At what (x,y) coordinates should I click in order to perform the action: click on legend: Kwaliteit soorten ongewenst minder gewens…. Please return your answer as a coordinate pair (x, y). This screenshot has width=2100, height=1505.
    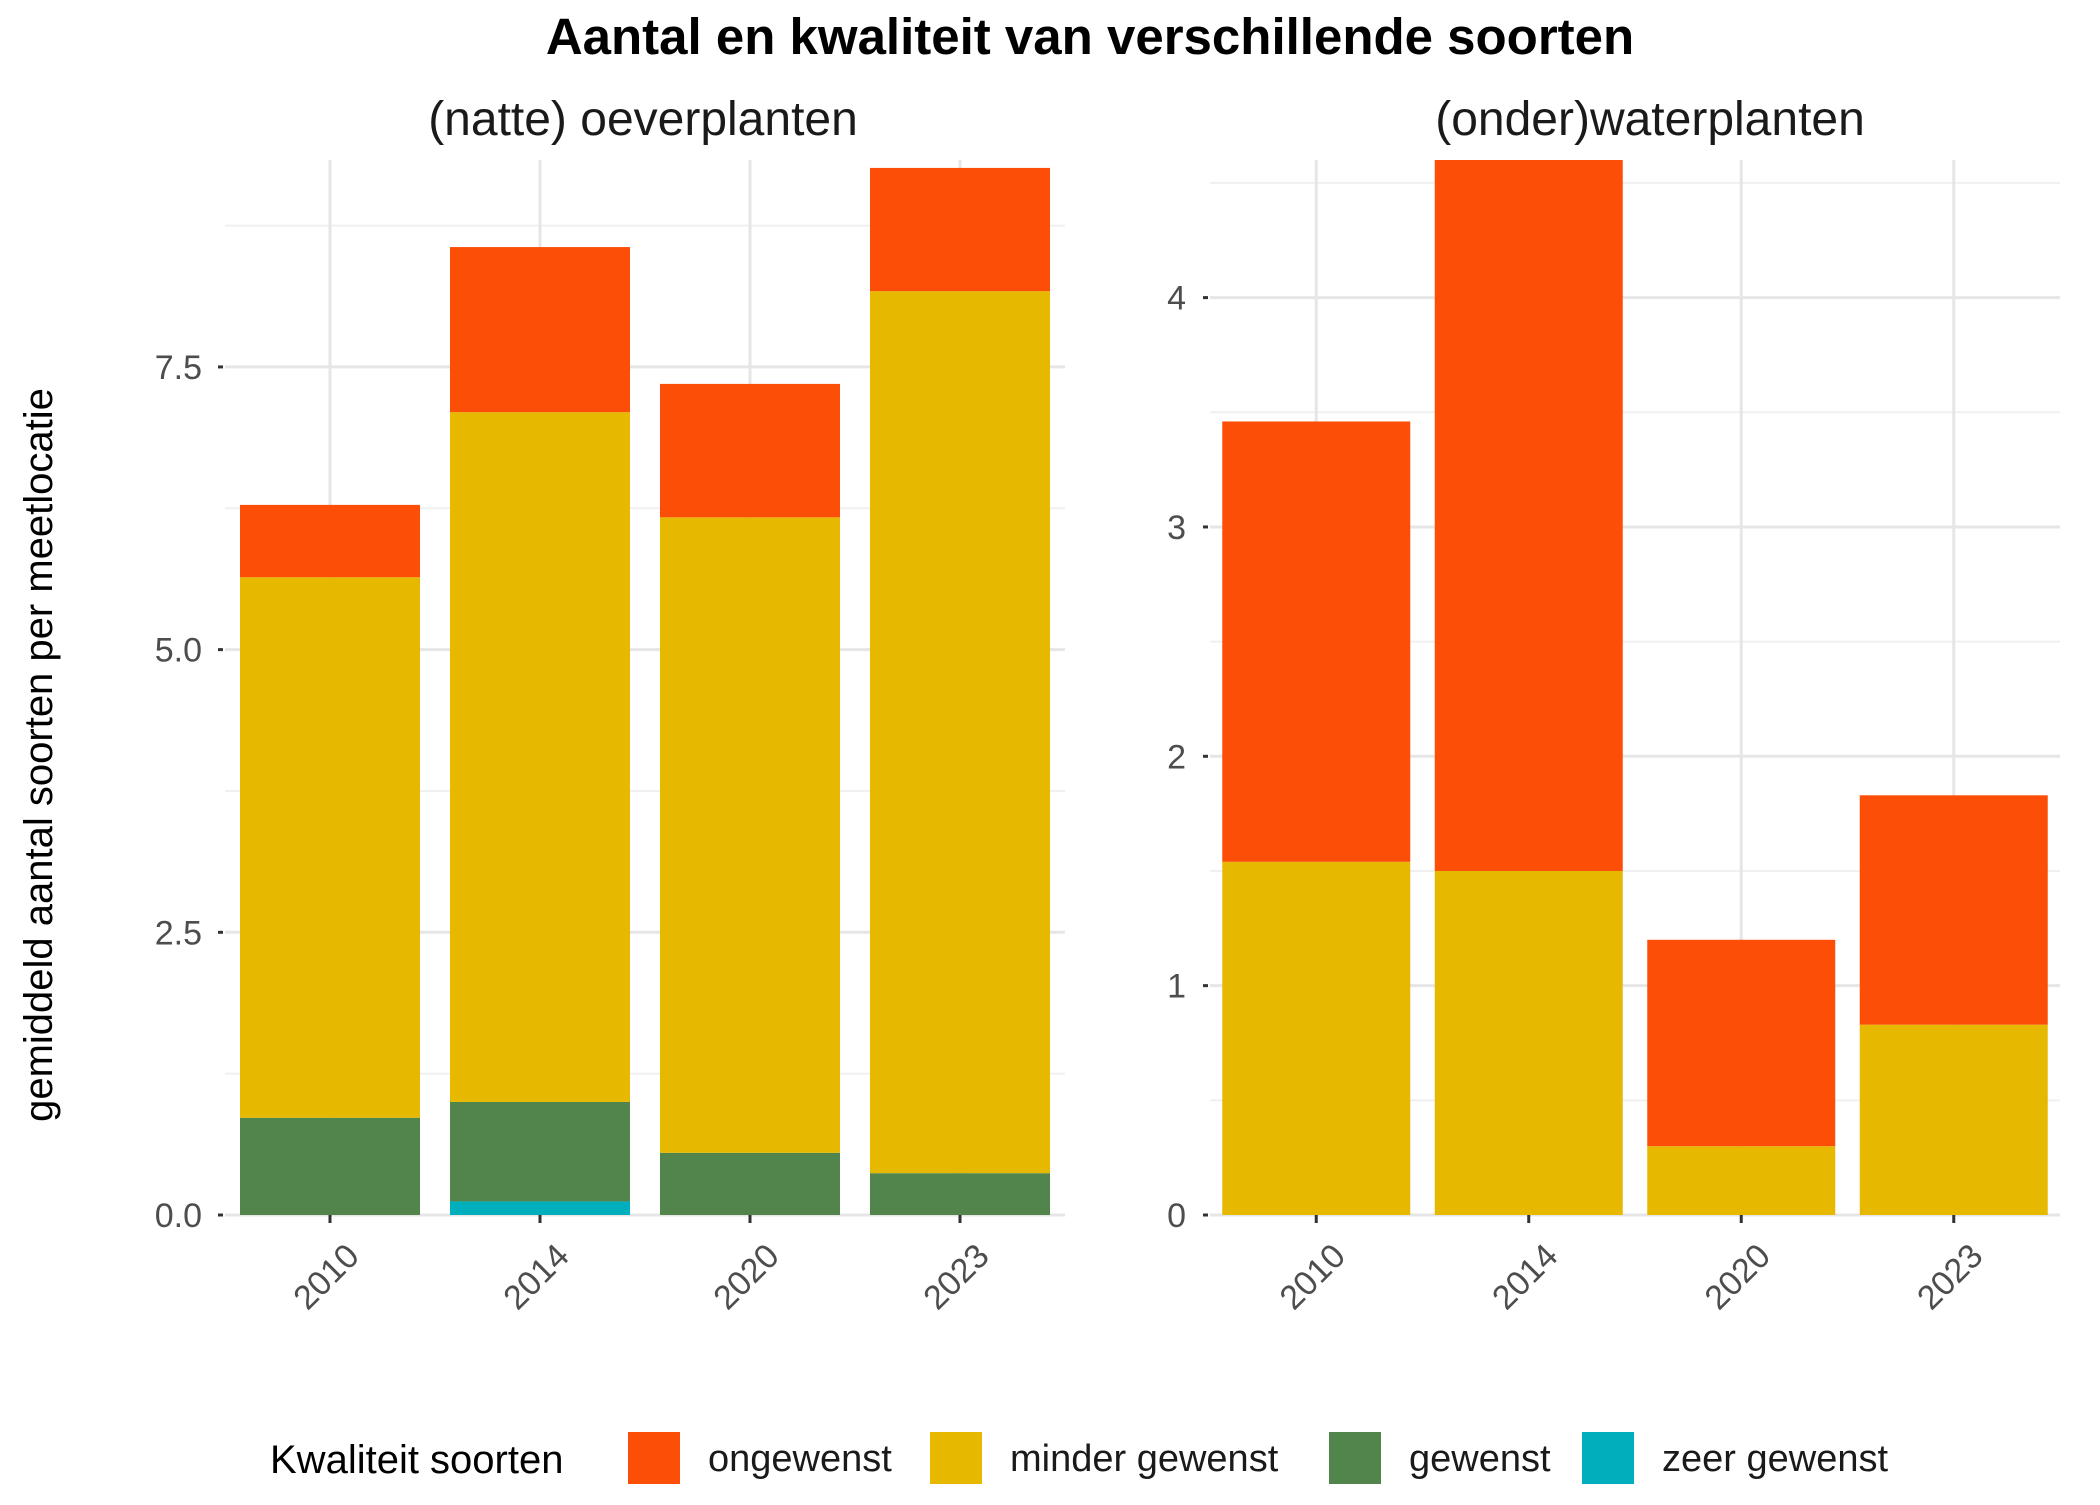
    Looking at the image, I should click on (1079, 1458).